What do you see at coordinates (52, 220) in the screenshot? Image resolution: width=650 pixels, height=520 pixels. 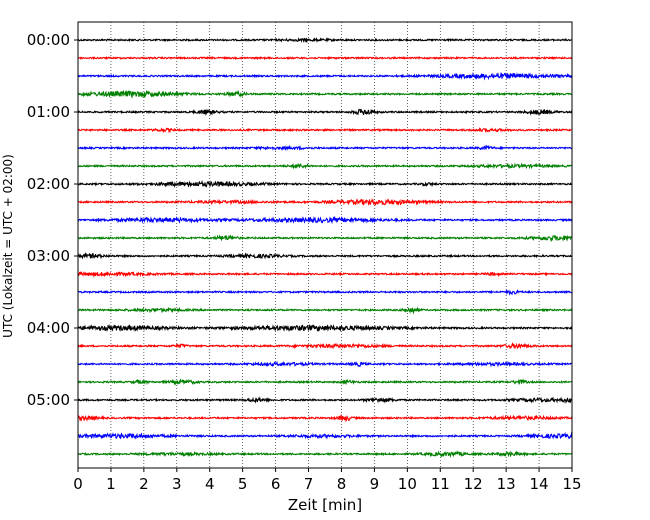 I see `y-axis: 00:00 01:00 02:00 03:00 04:00 05:00` at bounding box center [52, 220].